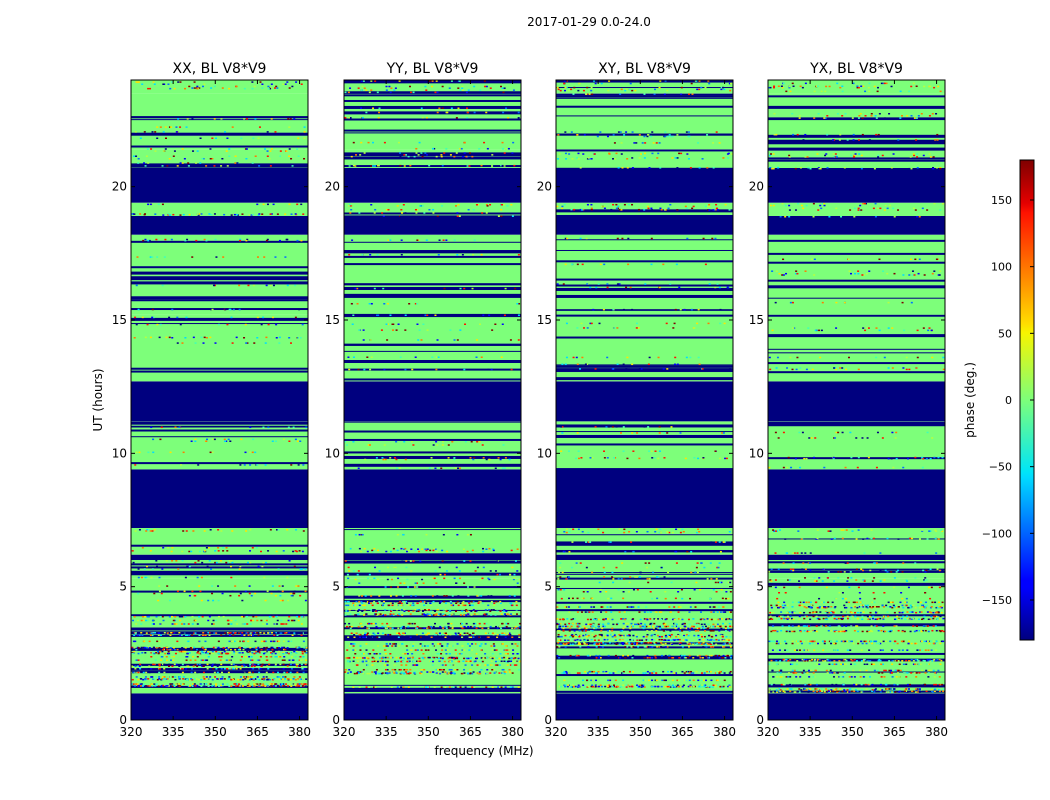 The width and height of the screenshot is (1050, 800). Describe the element at coordinates (219, 209) in the screenshot. I see `band-valid` at that location.